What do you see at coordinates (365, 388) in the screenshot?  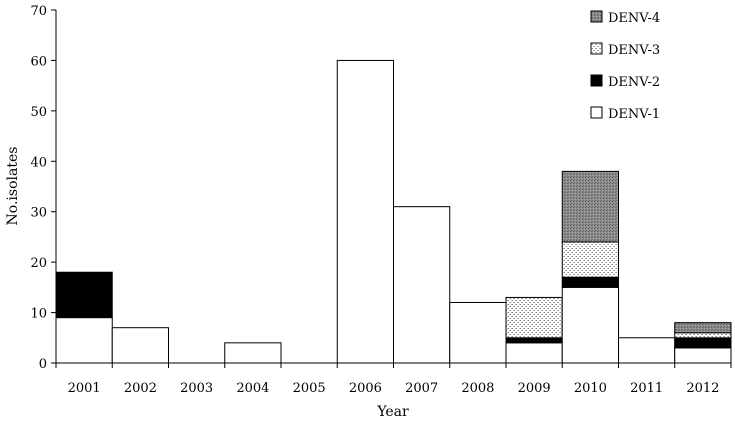 I see `x-tick-label: 2006` at bounding box center [365, 388].